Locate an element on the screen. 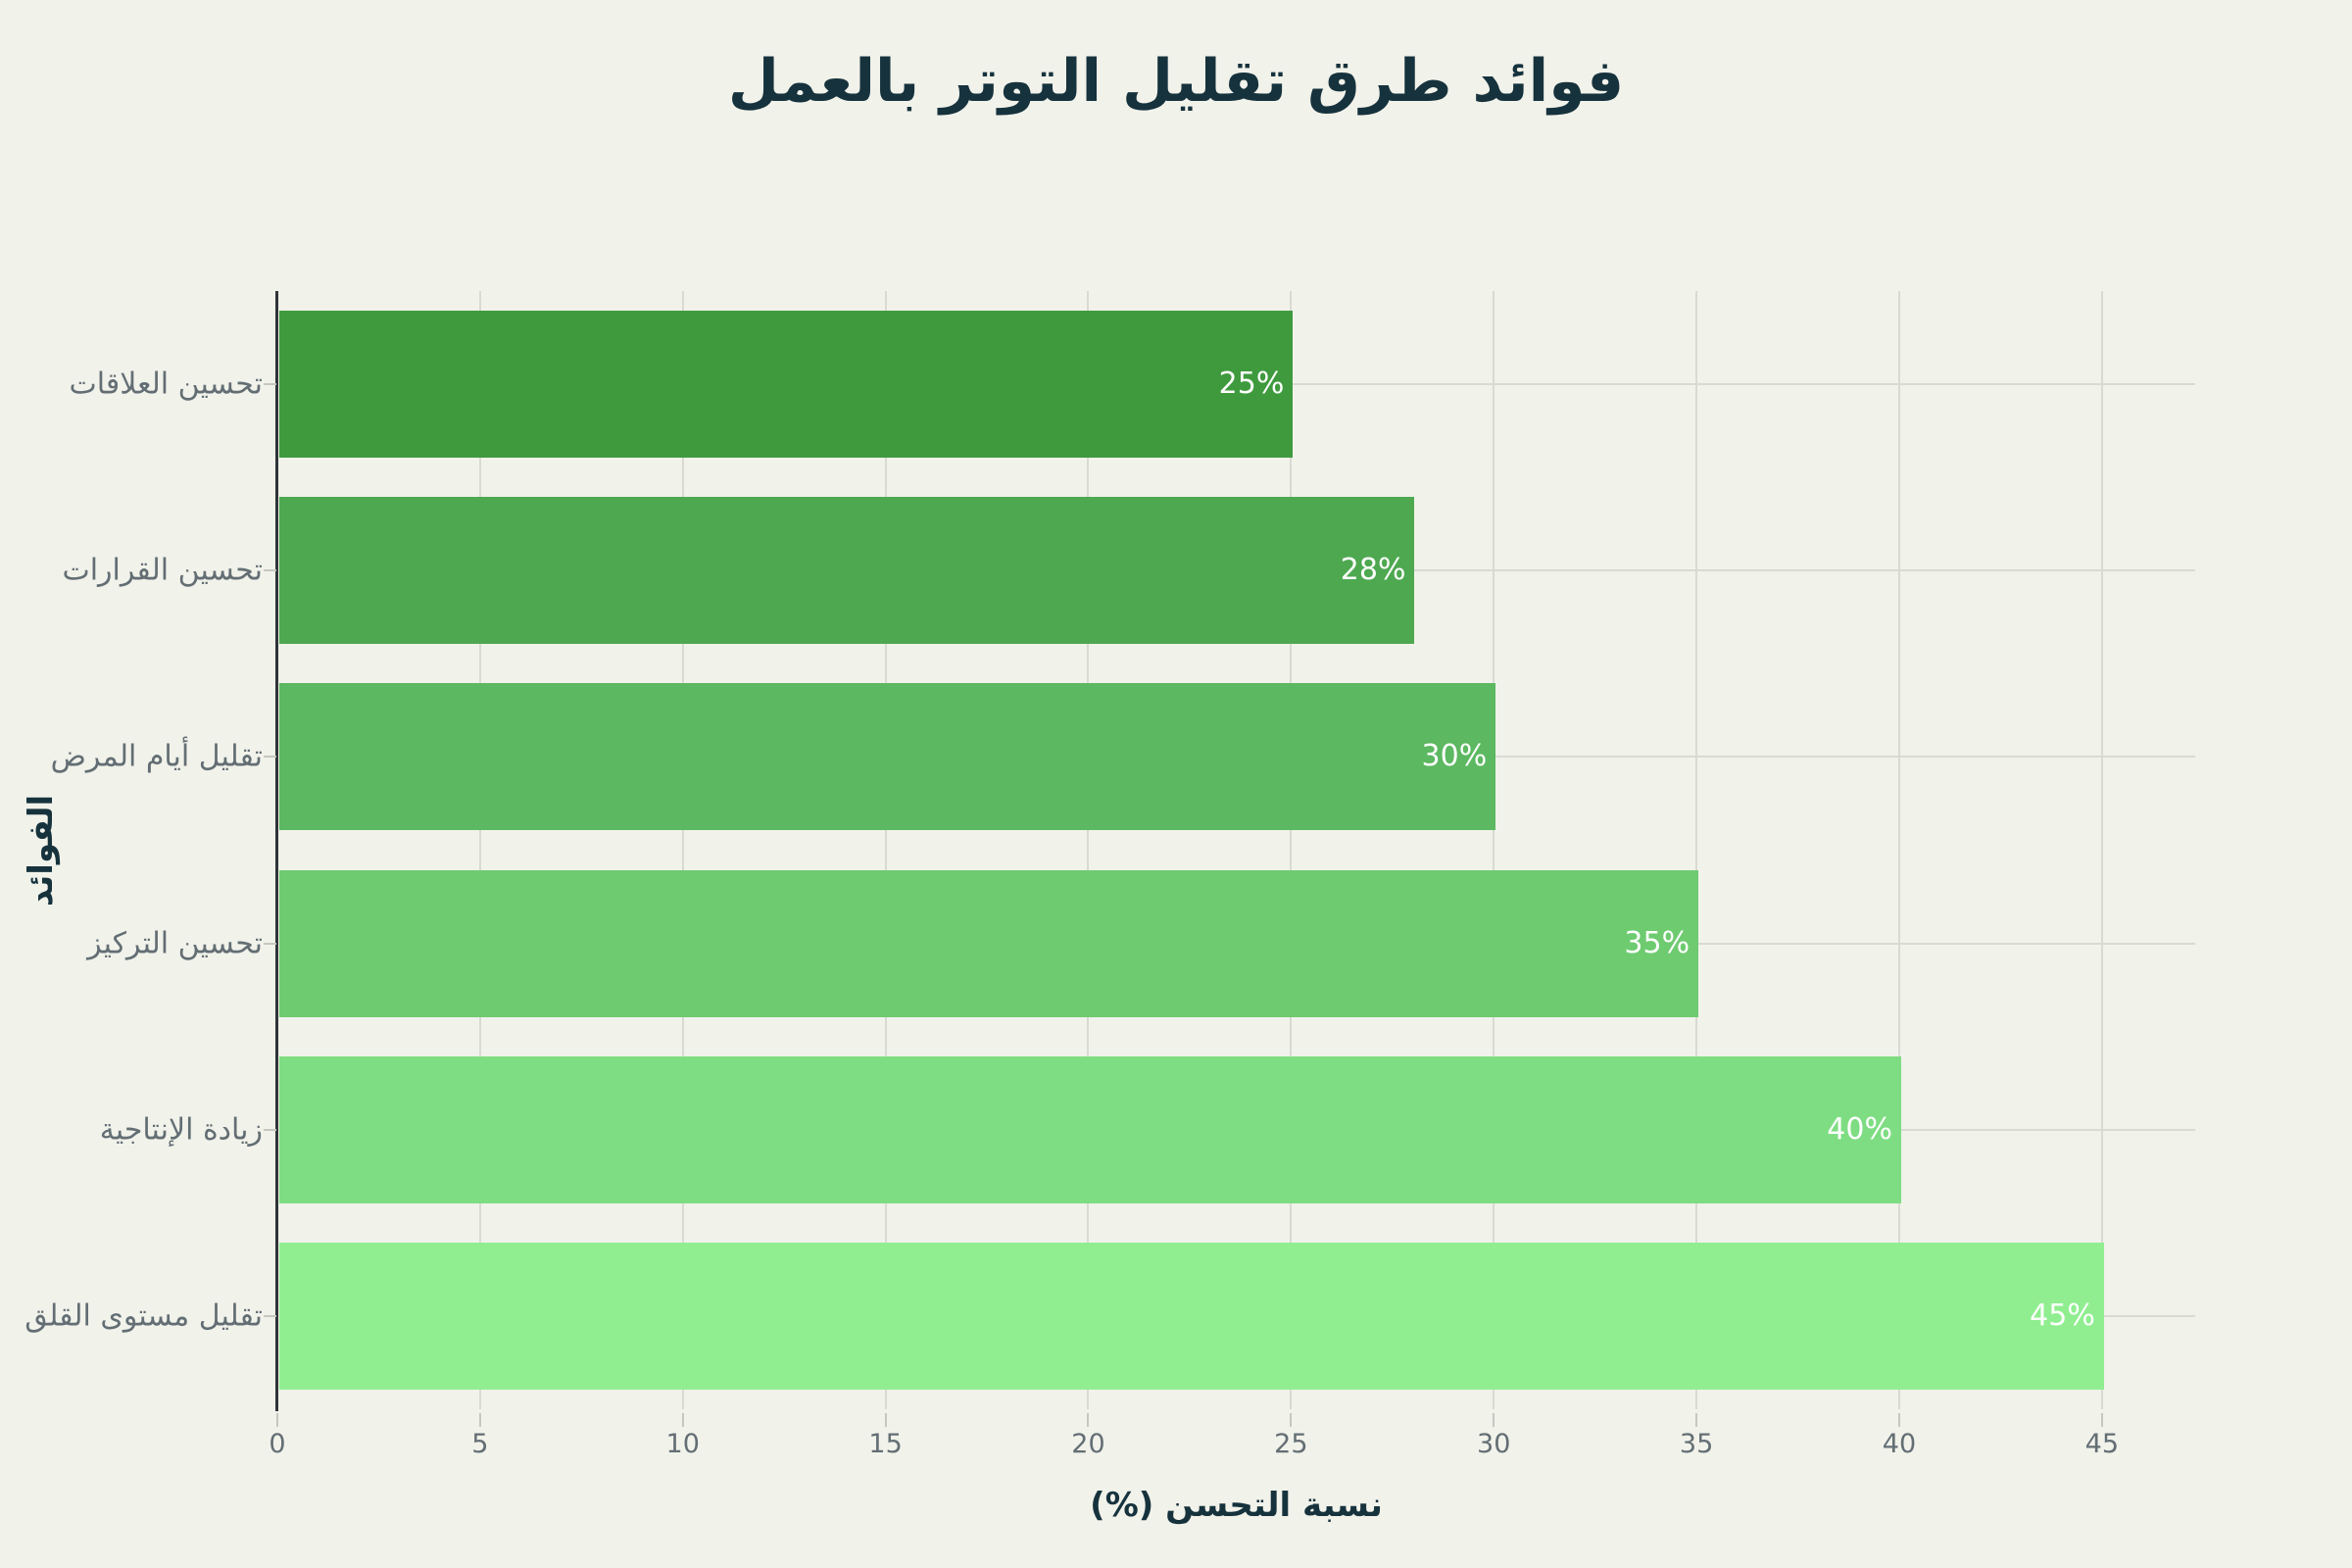  x-axis-title: نسبة التحسن (%) is located at coordinates (1236, 1505).